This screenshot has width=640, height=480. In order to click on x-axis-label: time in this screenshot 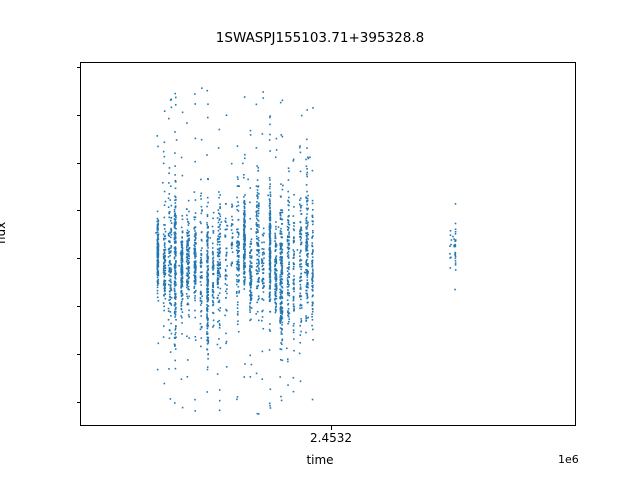, I will do `click(320, 460)`.